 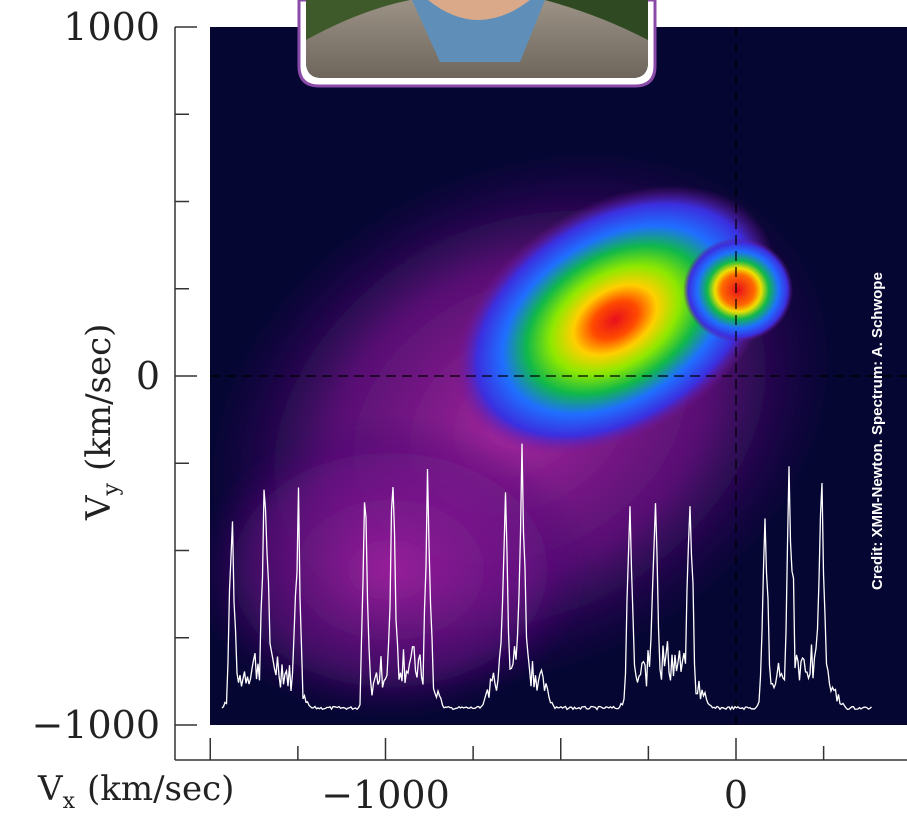 What do you see at coordinates (99, 507) in the screenshot?
I see `y-axis-title-main: V` at bounding box center [99, 507].